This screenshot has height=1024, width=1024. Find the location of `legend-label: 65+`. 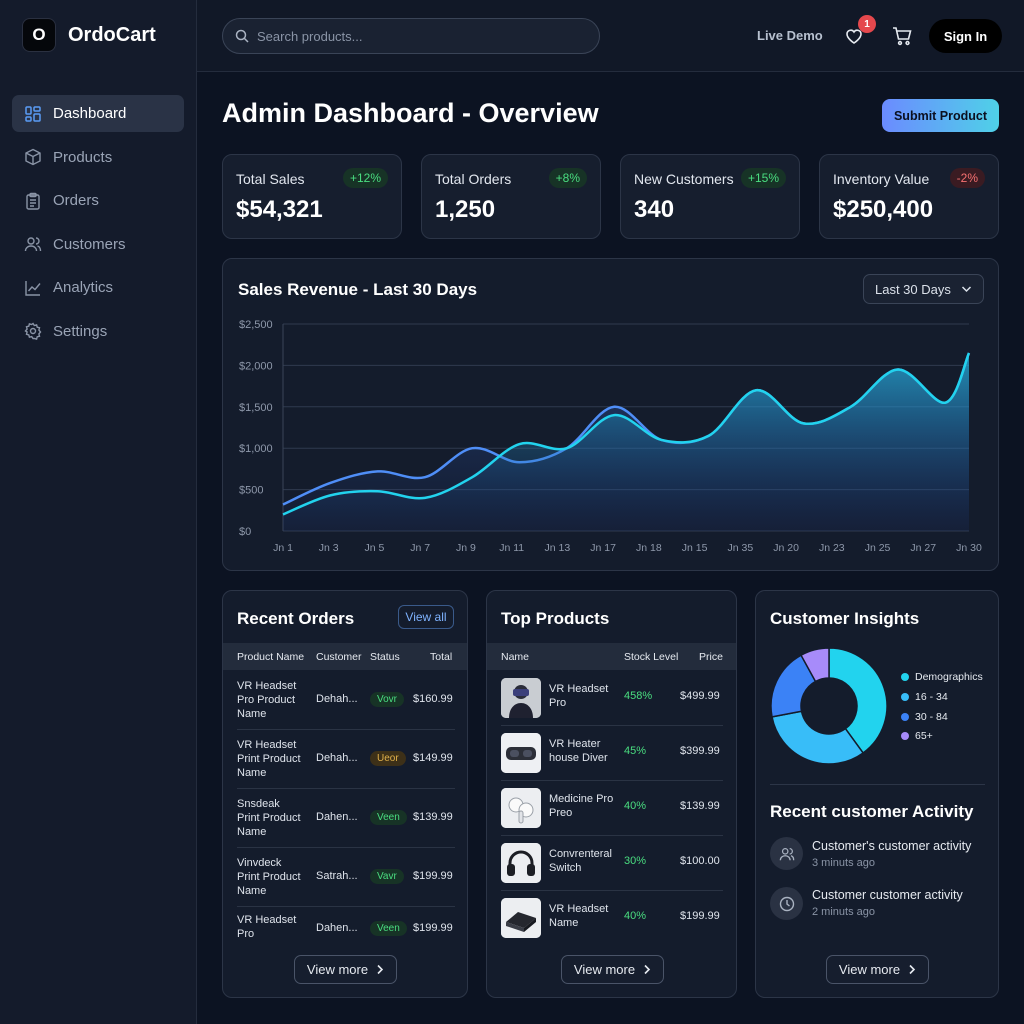

legend-label: 65+ is located at coordinates (924, 736).